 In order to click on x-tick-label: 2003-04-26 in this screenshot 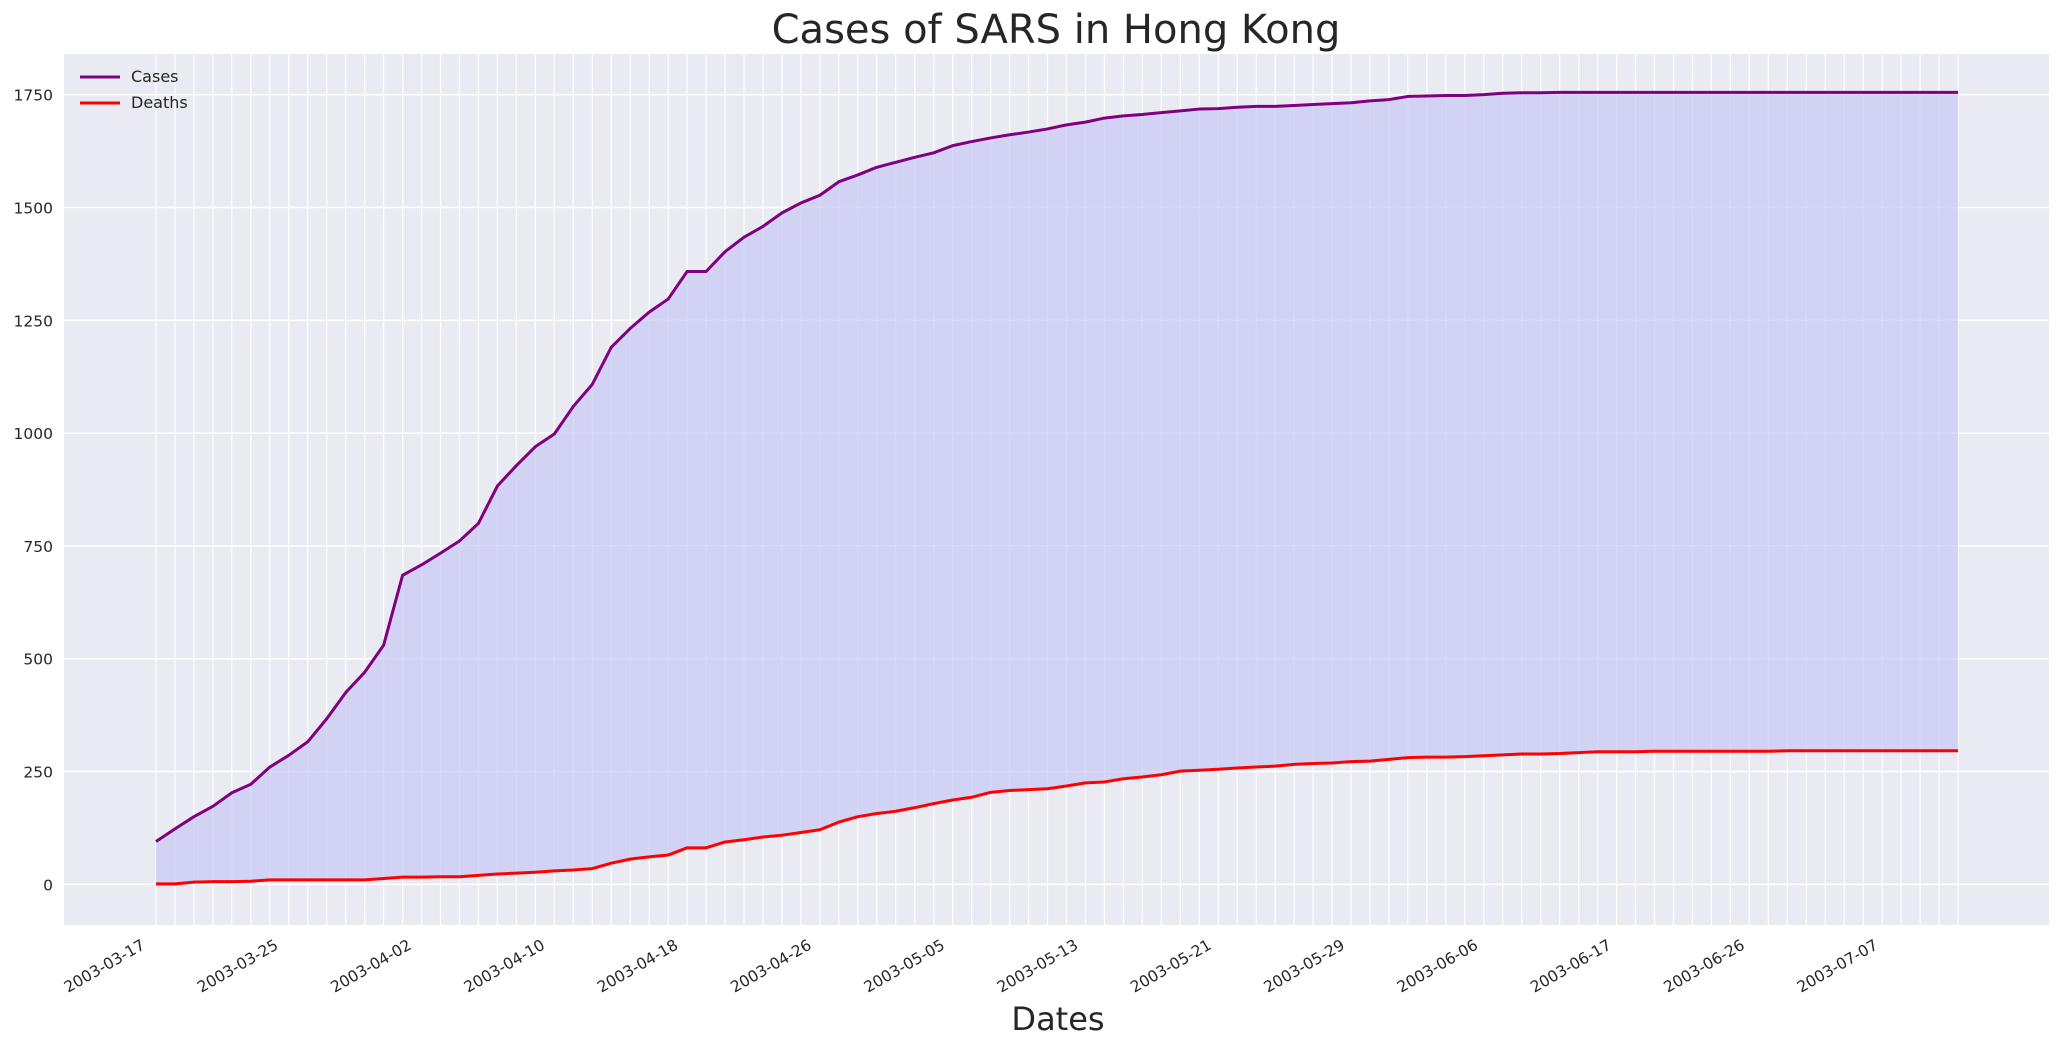, I will do `click(771, 966)`.